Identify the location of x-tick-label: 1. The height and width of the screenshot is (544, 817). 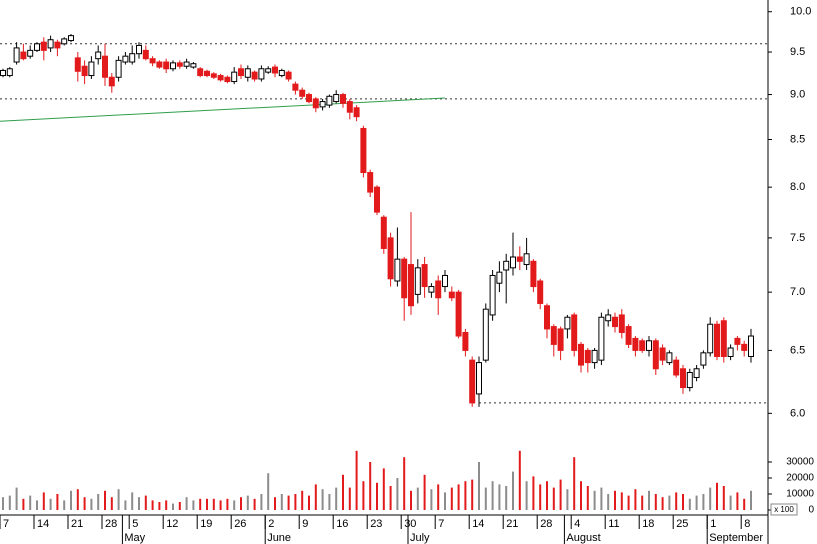
(713, 524).